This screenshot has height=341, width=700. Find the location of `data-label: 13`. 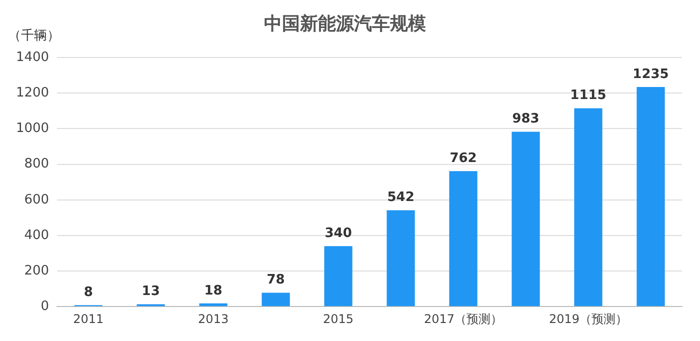

data-label: 13 is located at coordinates (151, 292).